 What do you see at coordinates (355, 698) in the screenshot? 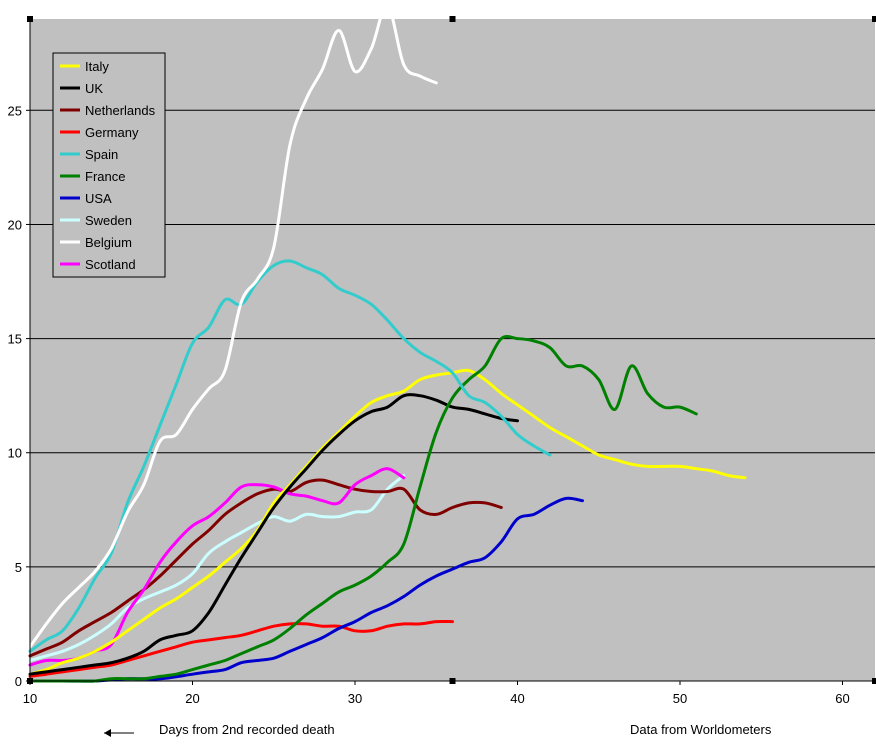
I see `x-tick-label: 30` at bounding box center [355, 698].